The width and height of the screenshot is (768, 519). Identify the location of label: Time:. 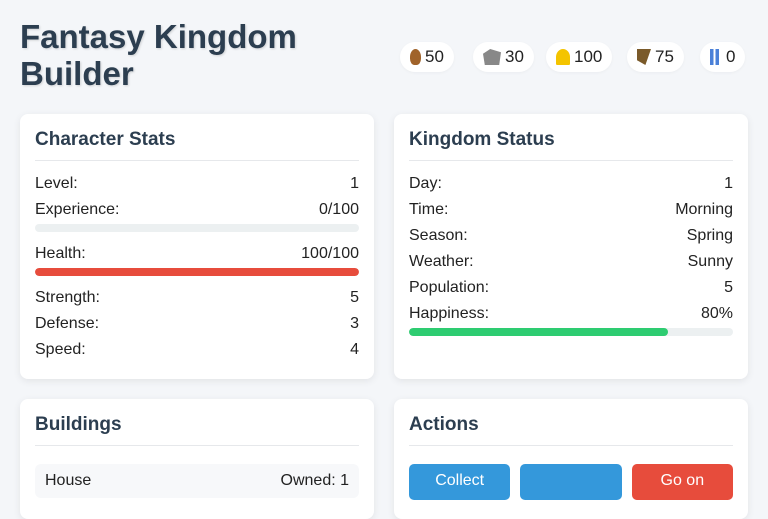
(429, 209).